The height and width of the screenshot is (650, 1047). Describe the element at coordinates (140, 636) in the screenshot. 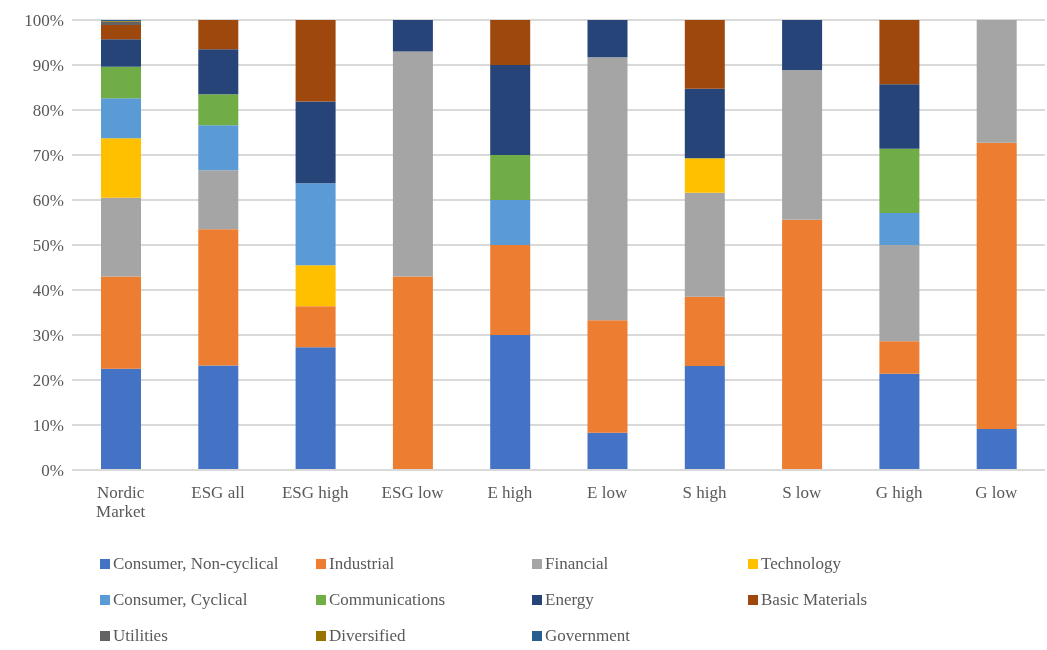

I see `legend-label: Utilities` at that location.